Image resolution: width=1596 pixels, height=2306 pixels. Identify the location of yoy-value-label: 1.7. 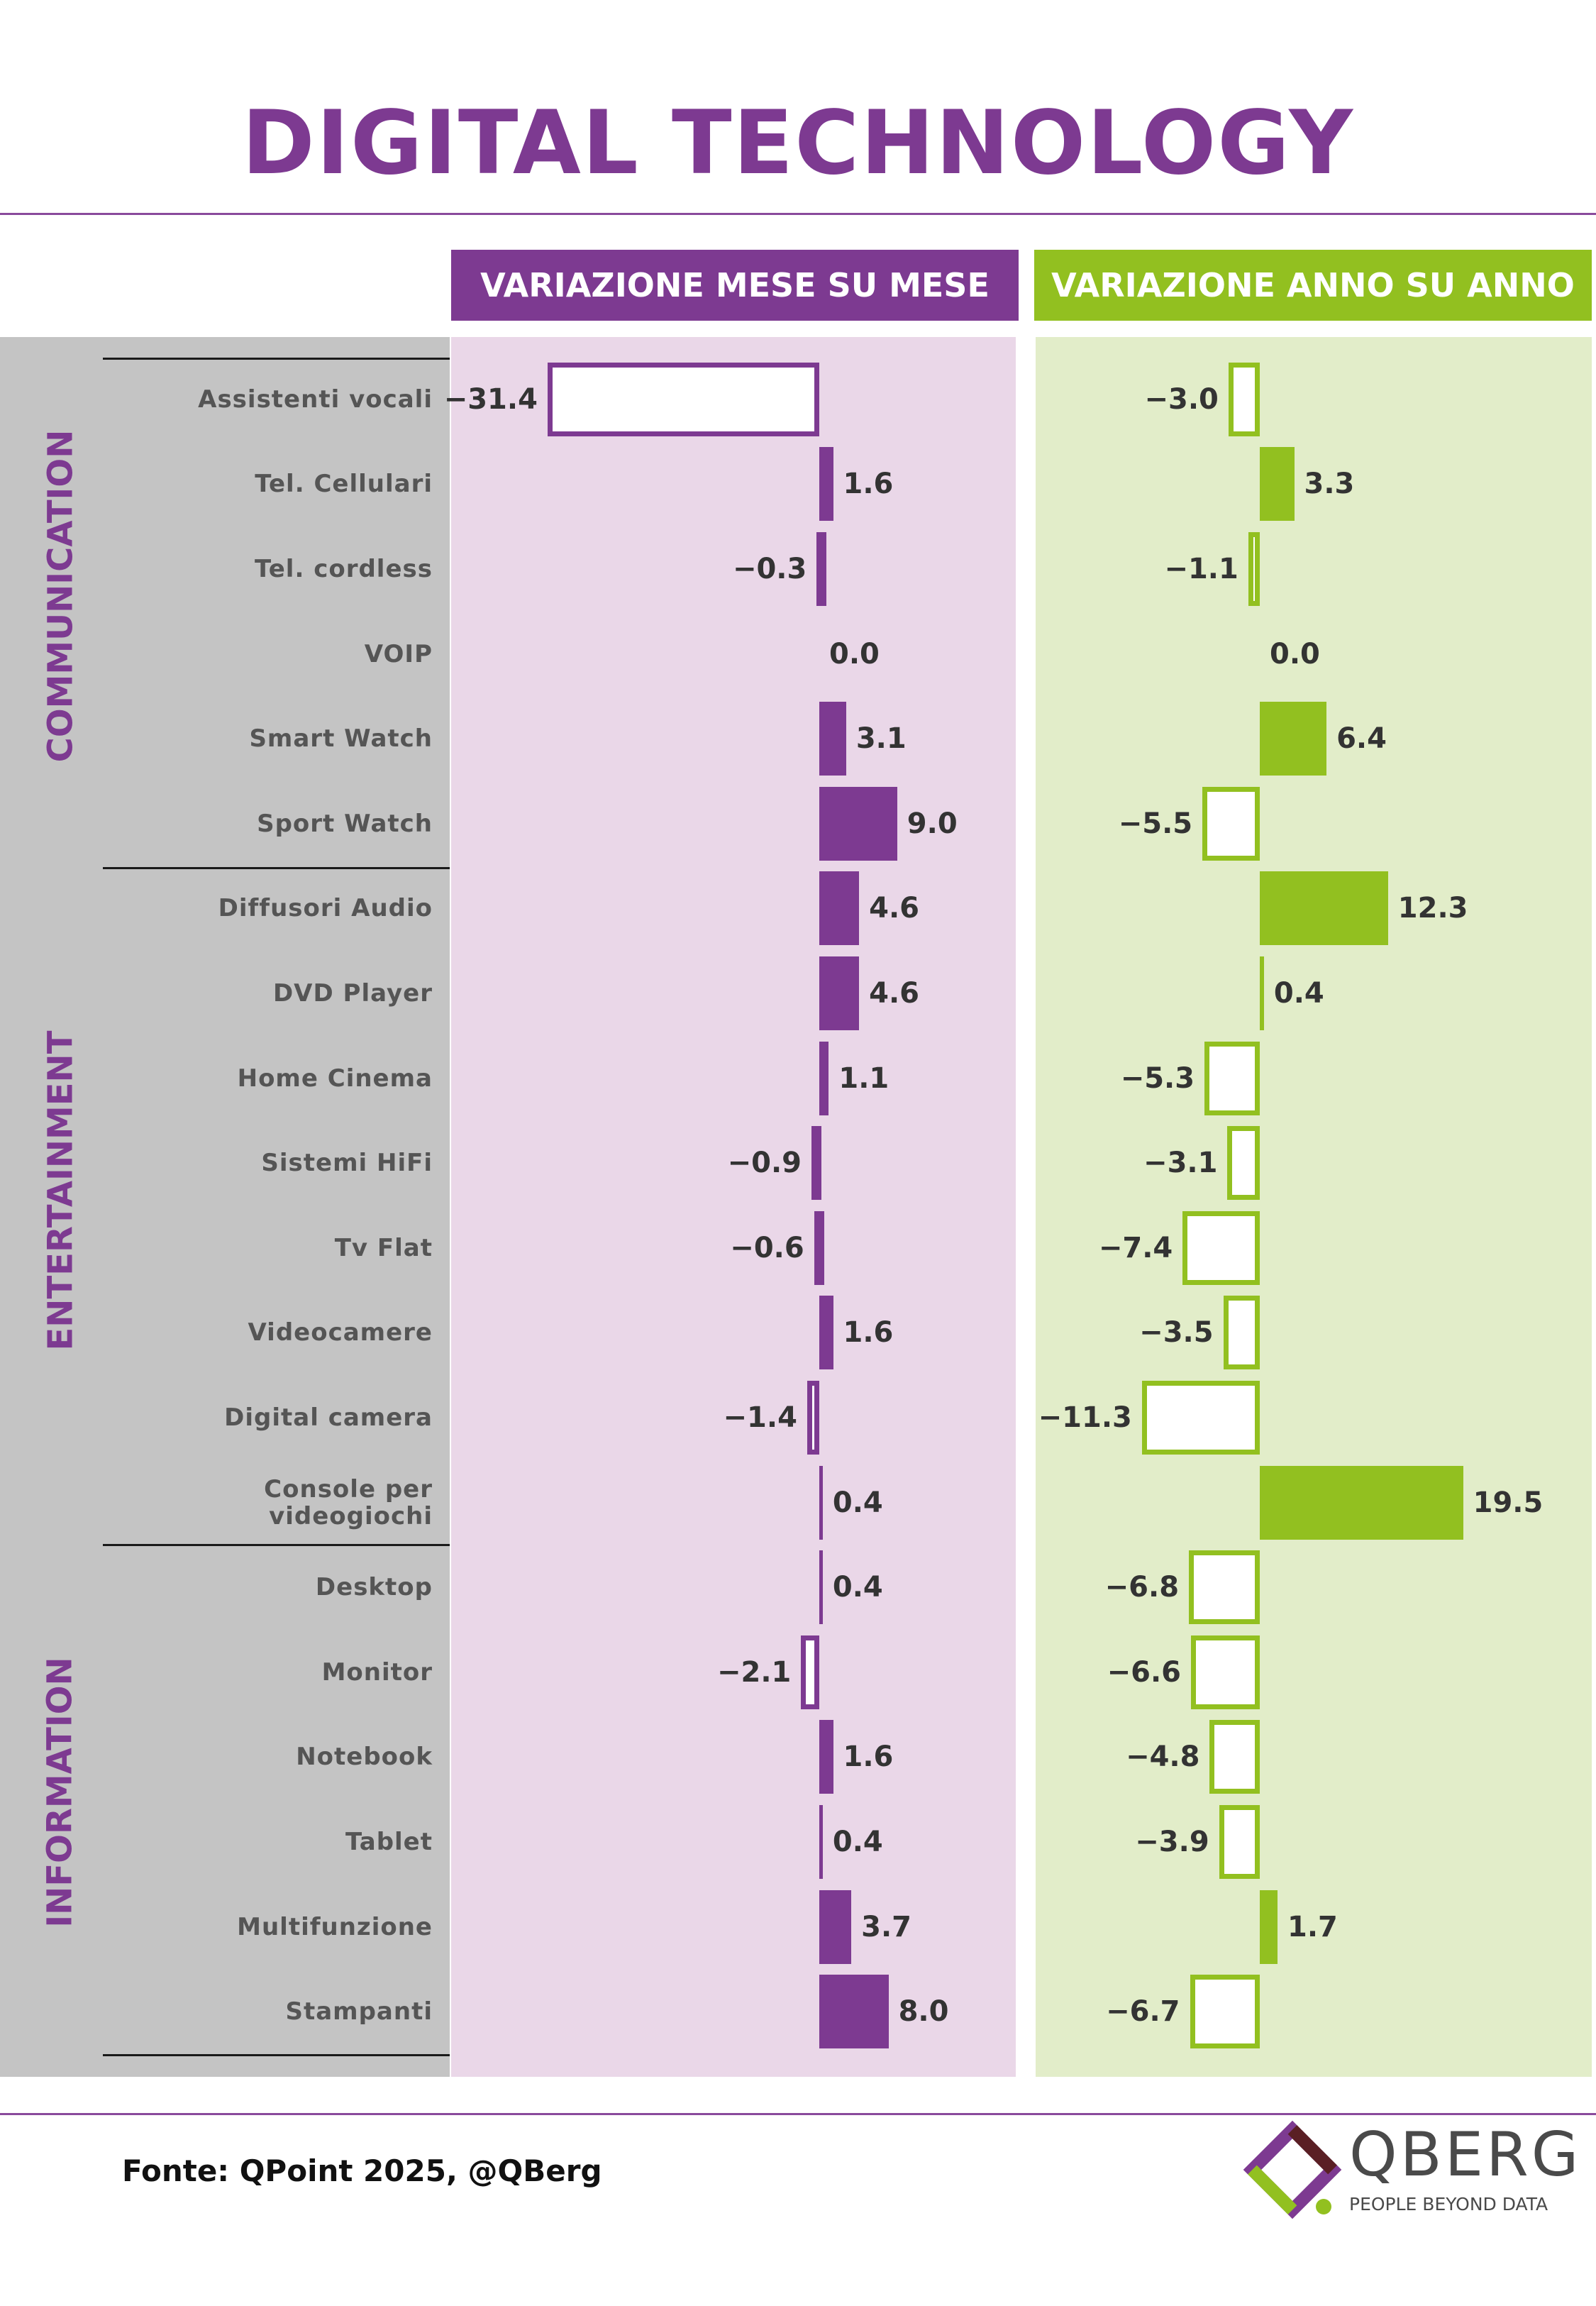
(1312, 1926).